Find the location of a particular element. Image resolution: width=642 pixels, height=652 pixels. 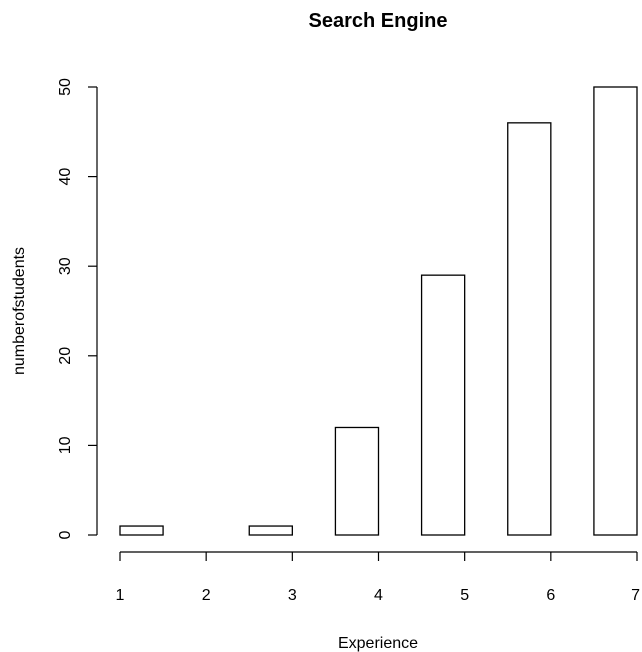

y-tick-label: 50 is located at coordinates (65, 87).